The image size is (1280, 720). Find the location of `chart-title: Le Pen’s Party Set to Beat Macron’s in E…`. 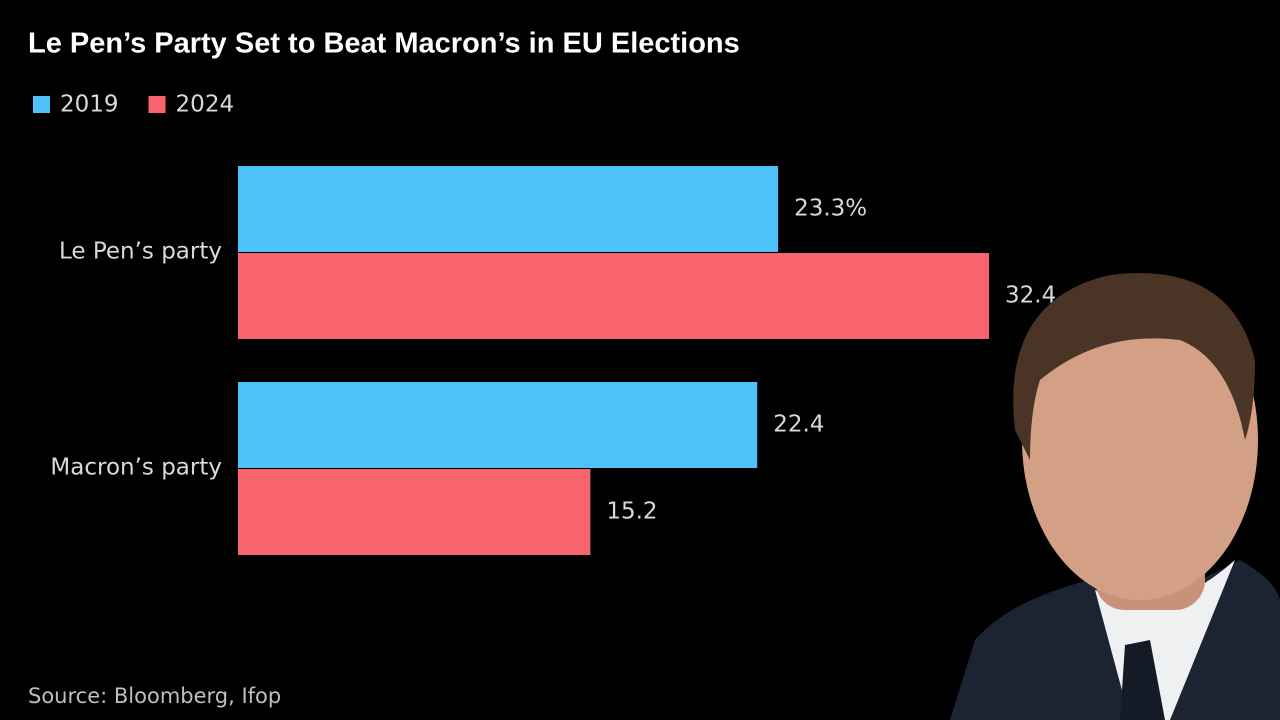

chart-title: Le Pen’s Party Set to Beat Macron’s in E… is located at coordinates (384, 44).